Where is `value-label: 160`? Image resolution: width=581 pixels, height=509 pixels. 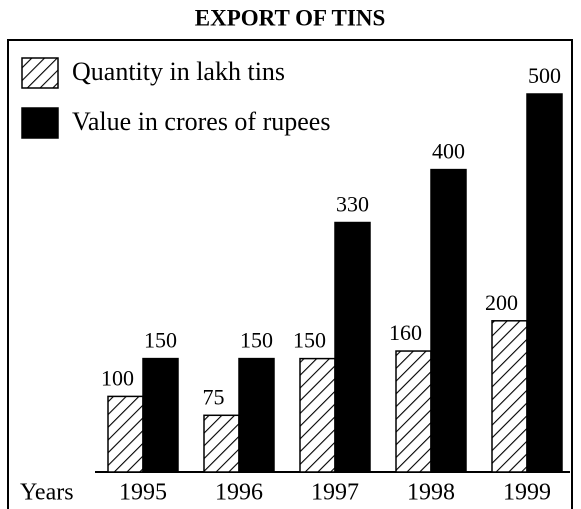 value-label: 160 is located at coordinates (405, 332).